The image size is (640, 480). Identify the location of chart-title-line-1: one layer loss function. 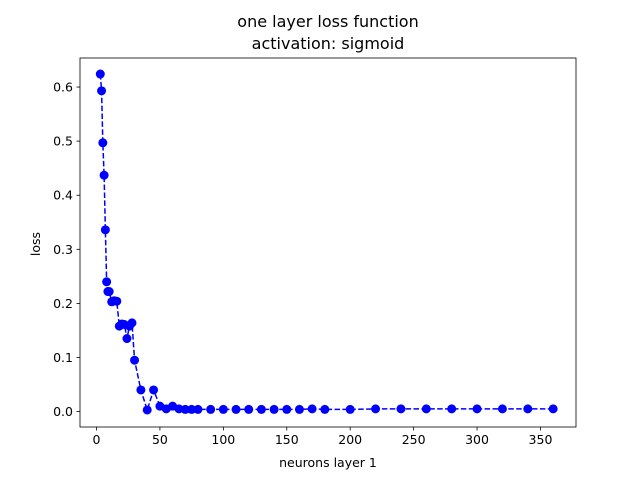
(327, 21).